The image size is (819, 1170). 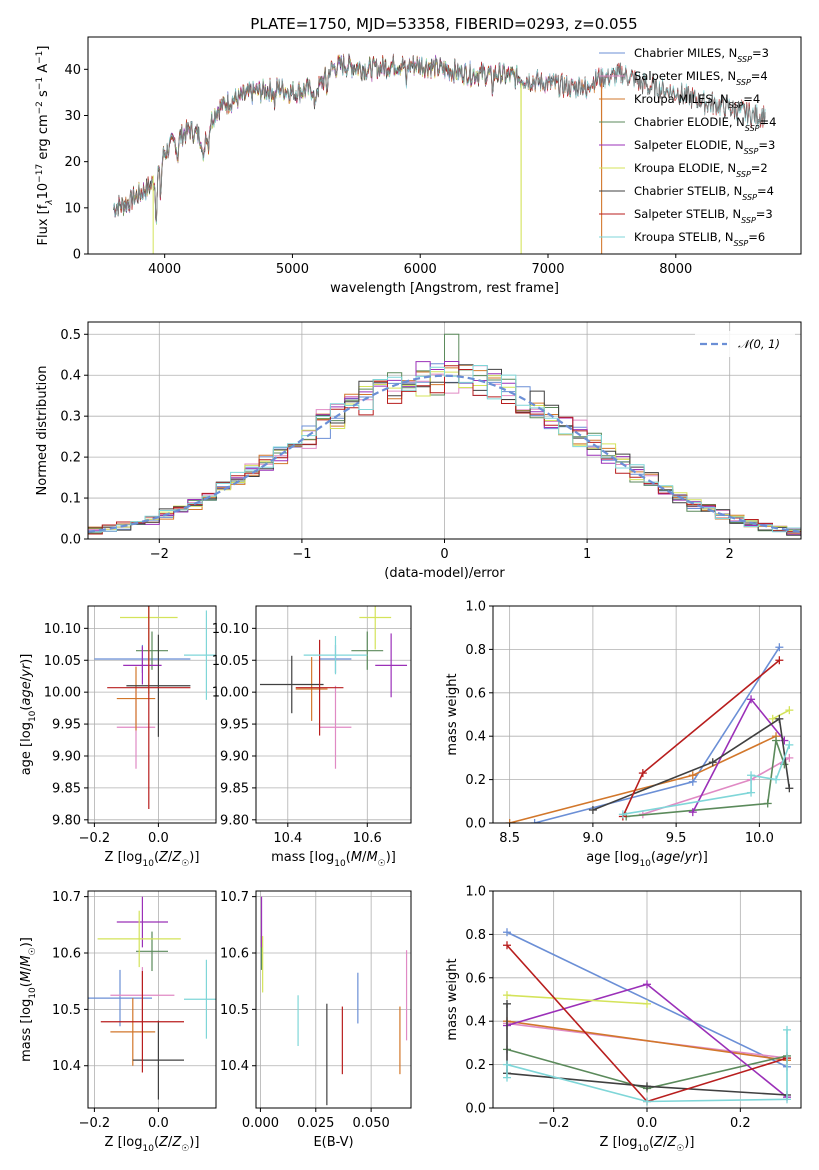 What do you see at coordinates (371, 1123) in the screenshot?
I see `tick-label-x: 0.050` at bounding box center [371, 1123].